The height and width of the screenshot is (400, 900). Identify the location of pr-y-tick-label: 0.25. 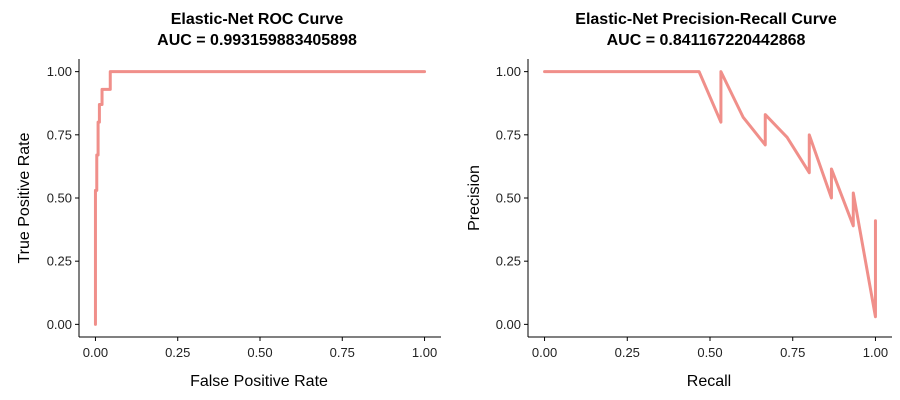
(508, 261).